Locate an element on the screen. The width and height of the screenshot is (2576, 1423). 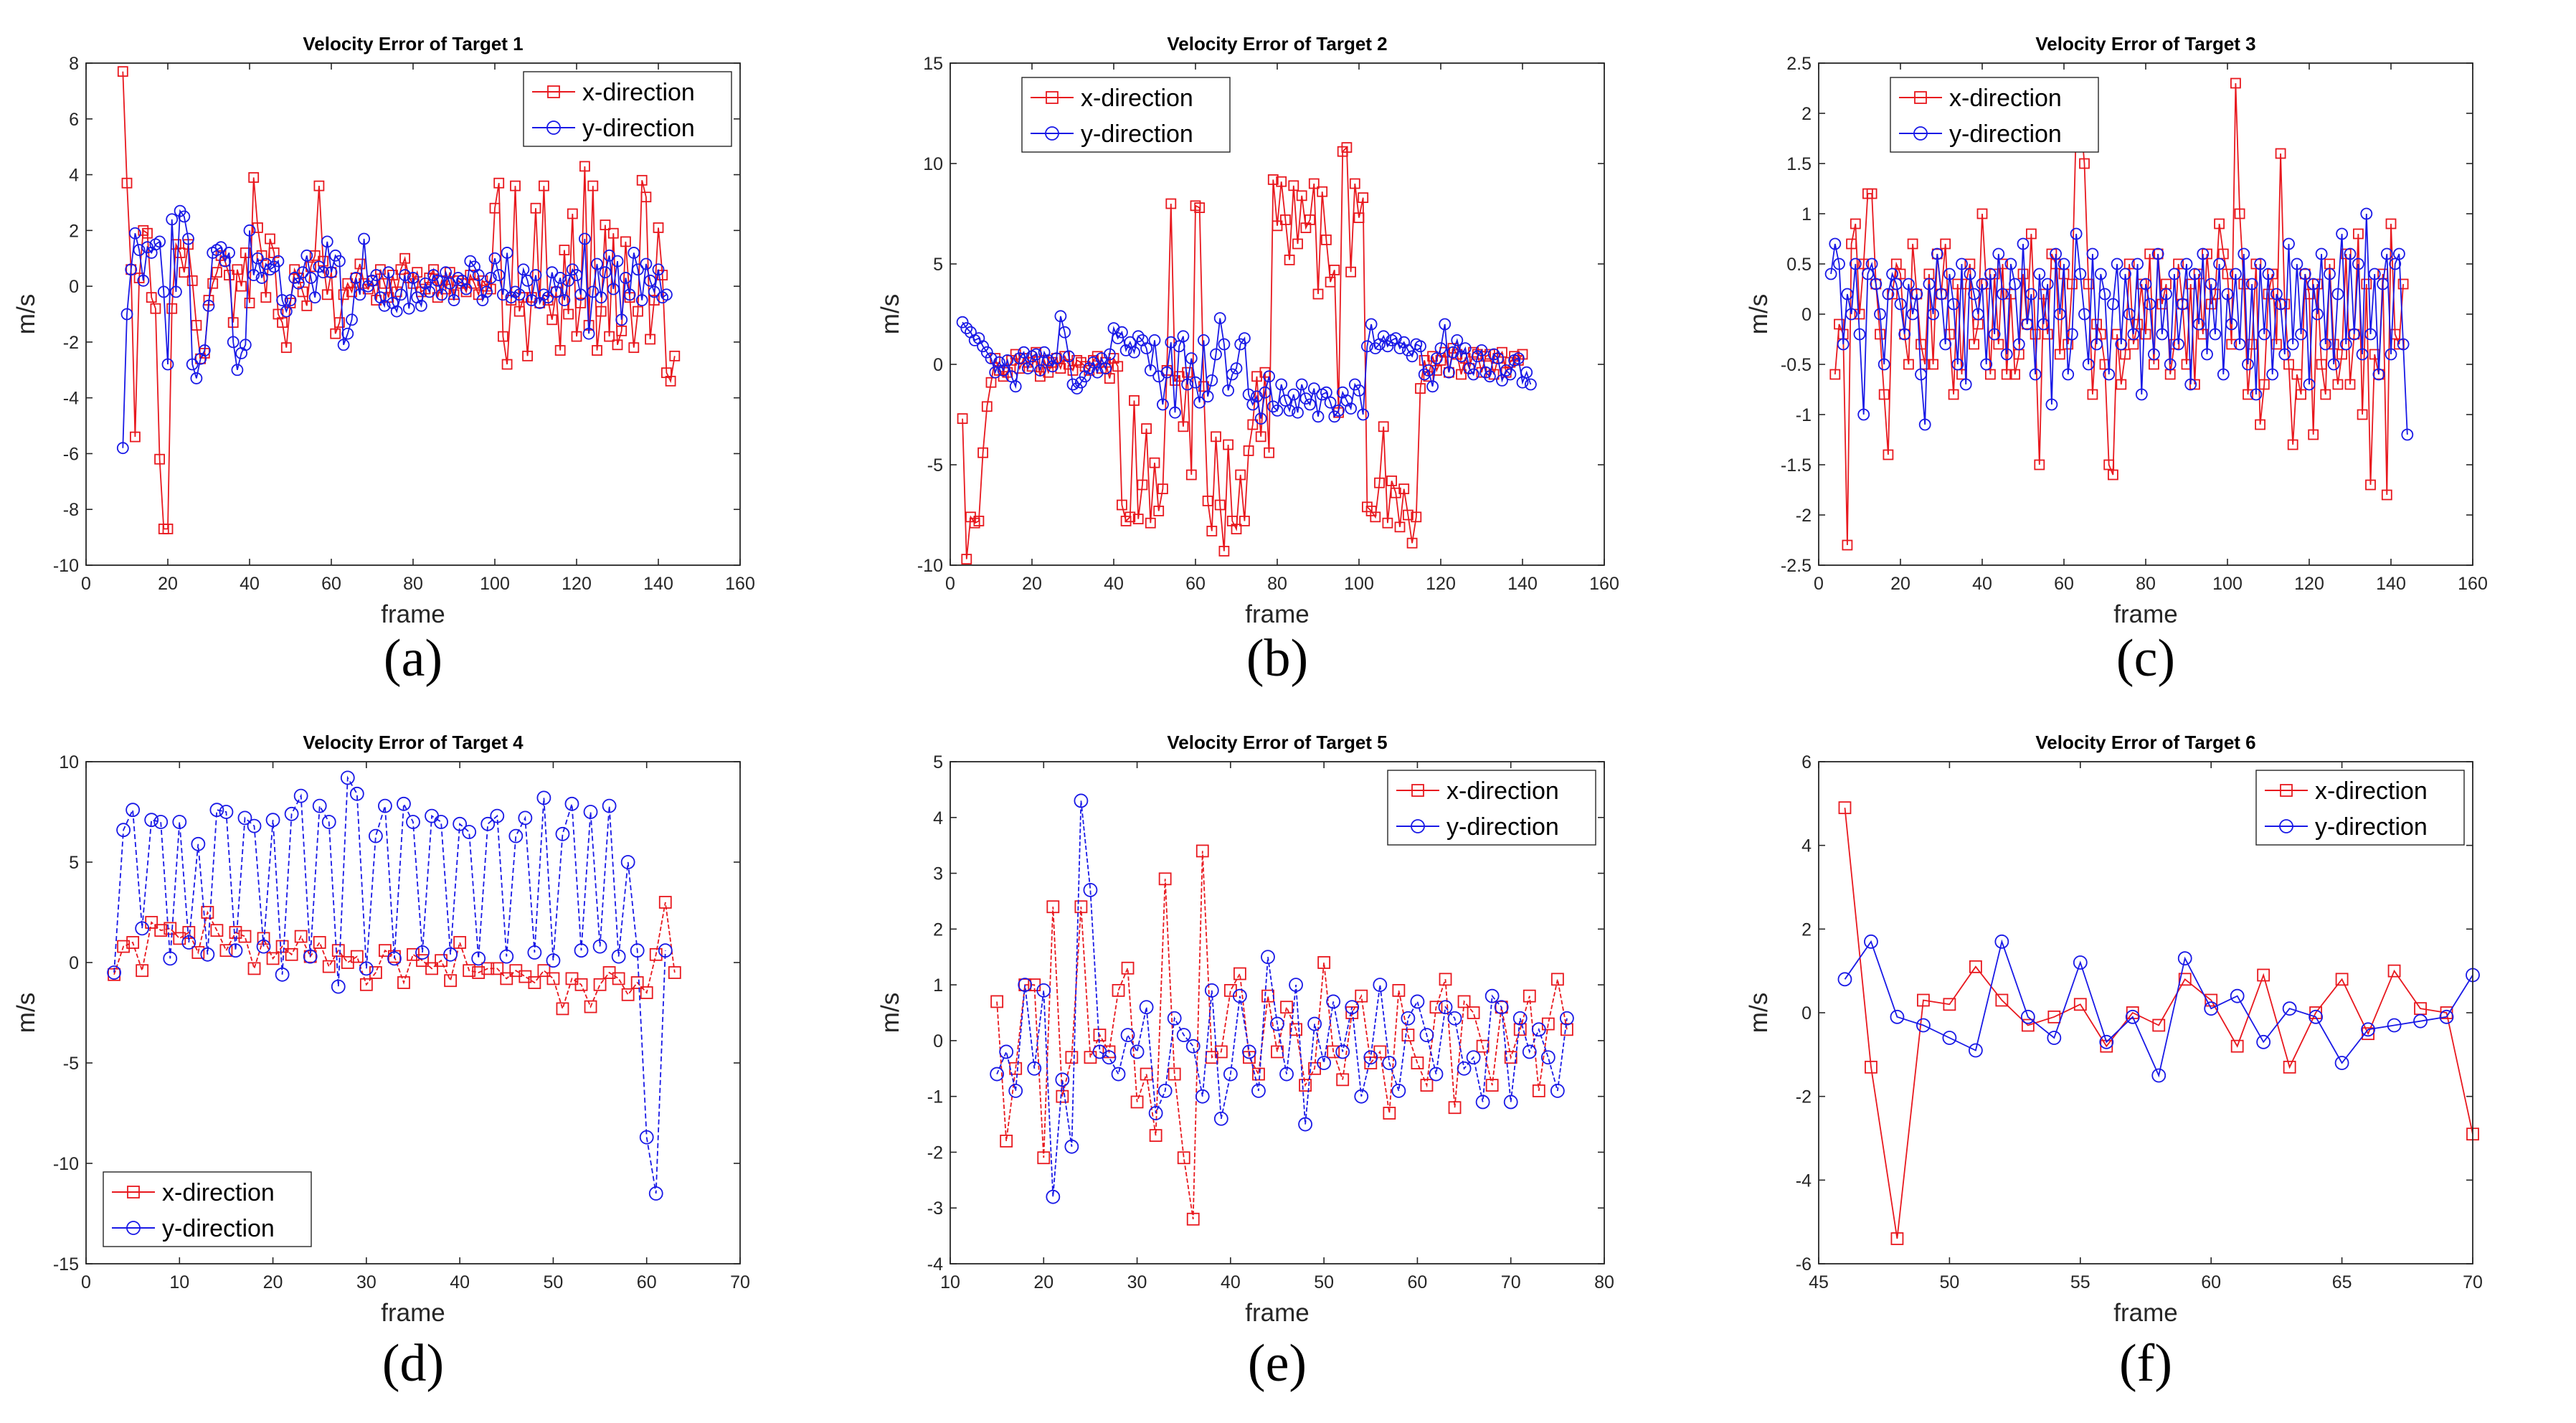
y-tick-label: -10 is located at coordinates (930, 566).